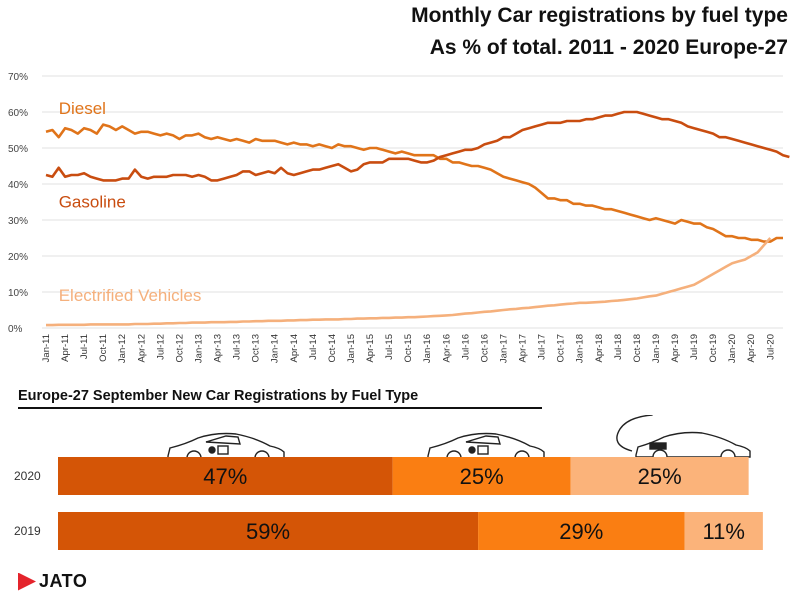 The width and height of the screenshot is (800, 600). Describe the element at coordinates (751, 348) in the screenshot. I see `x-tick-label: Apr-20` at that location.